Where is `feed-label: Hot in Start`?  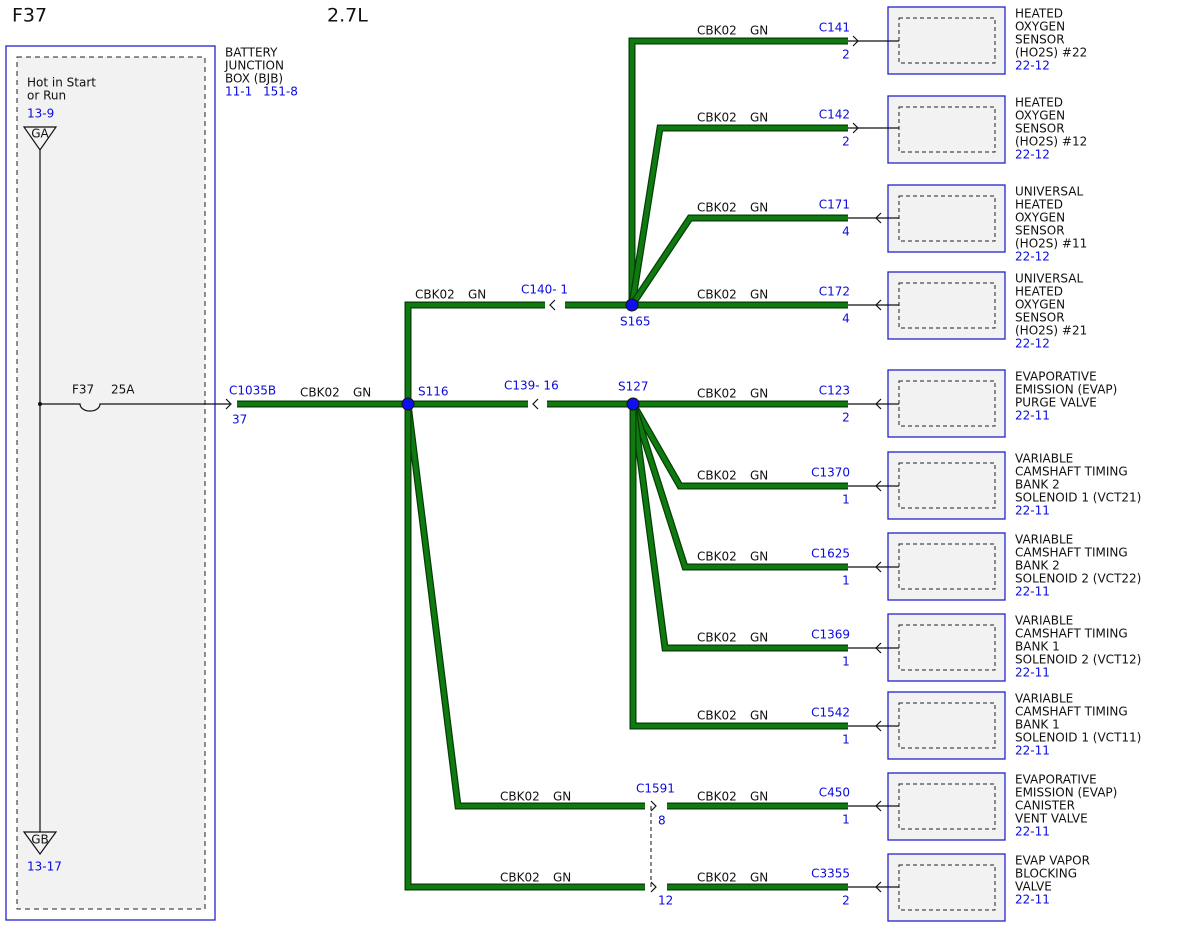 feed-label: Hot in Start is located at coordinates (61, 83).